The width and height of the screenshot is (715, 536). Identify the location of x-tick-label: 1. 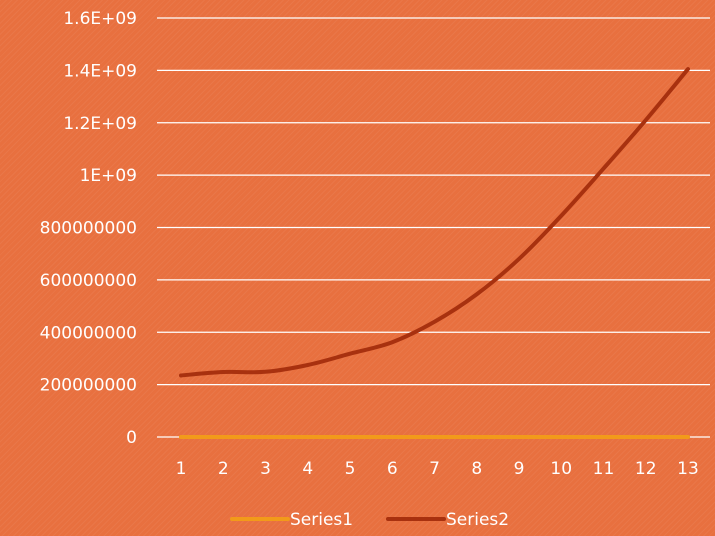
(181, 469).